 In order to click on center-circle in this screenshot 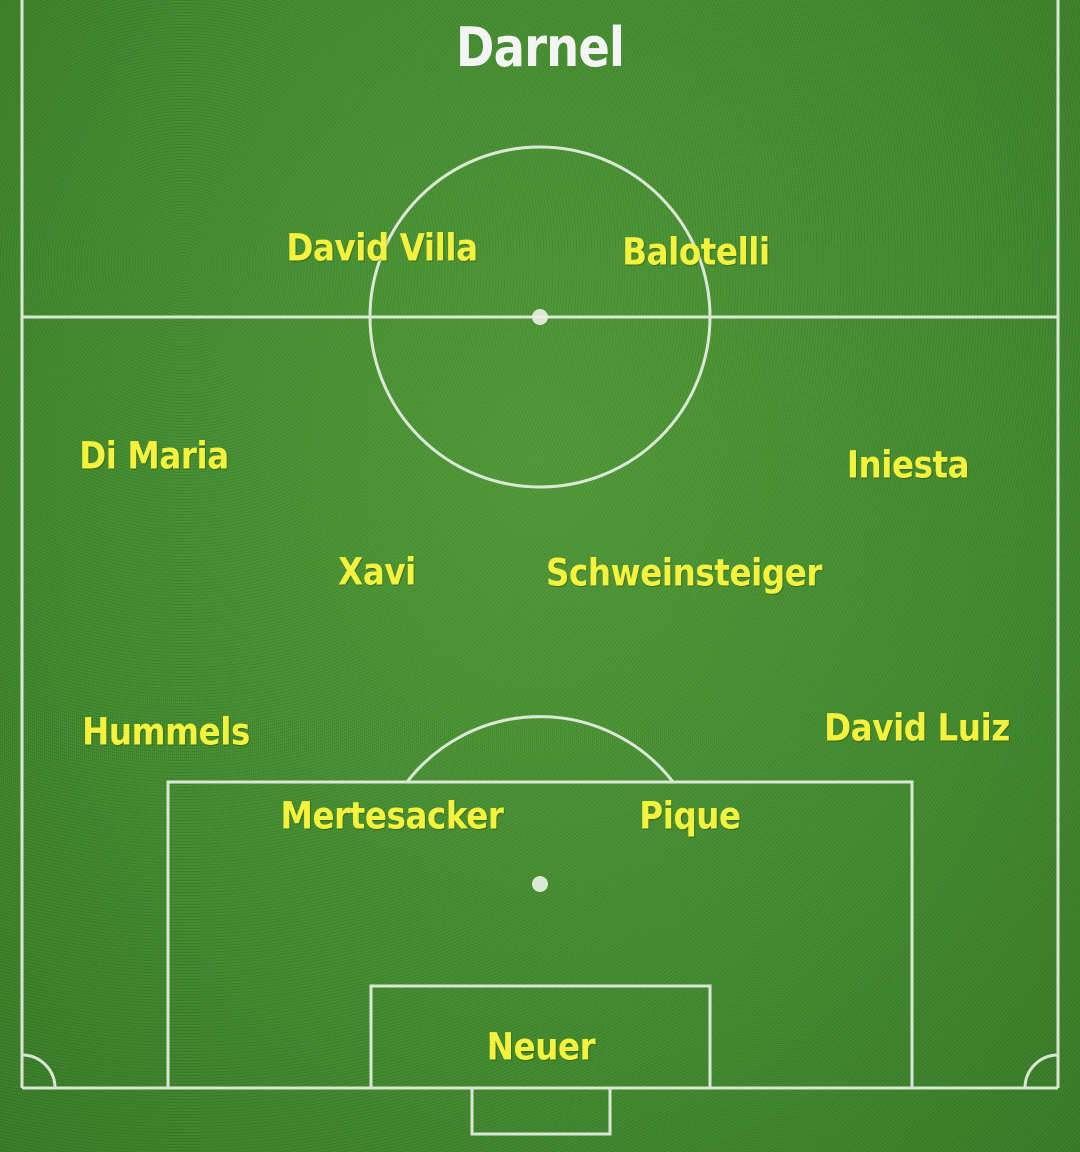, I will do `click(540, 317)`.